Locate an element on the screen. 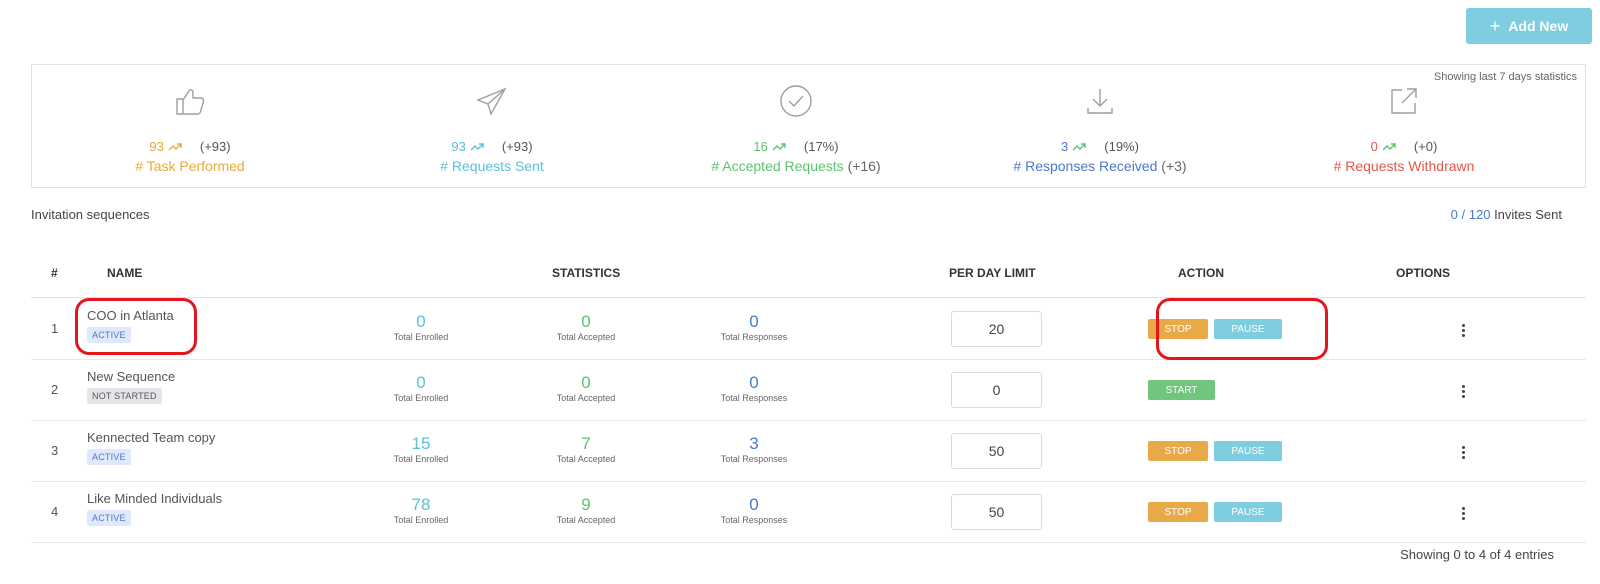  sequence-name: New Sequence is located at coordinates (131, 376).